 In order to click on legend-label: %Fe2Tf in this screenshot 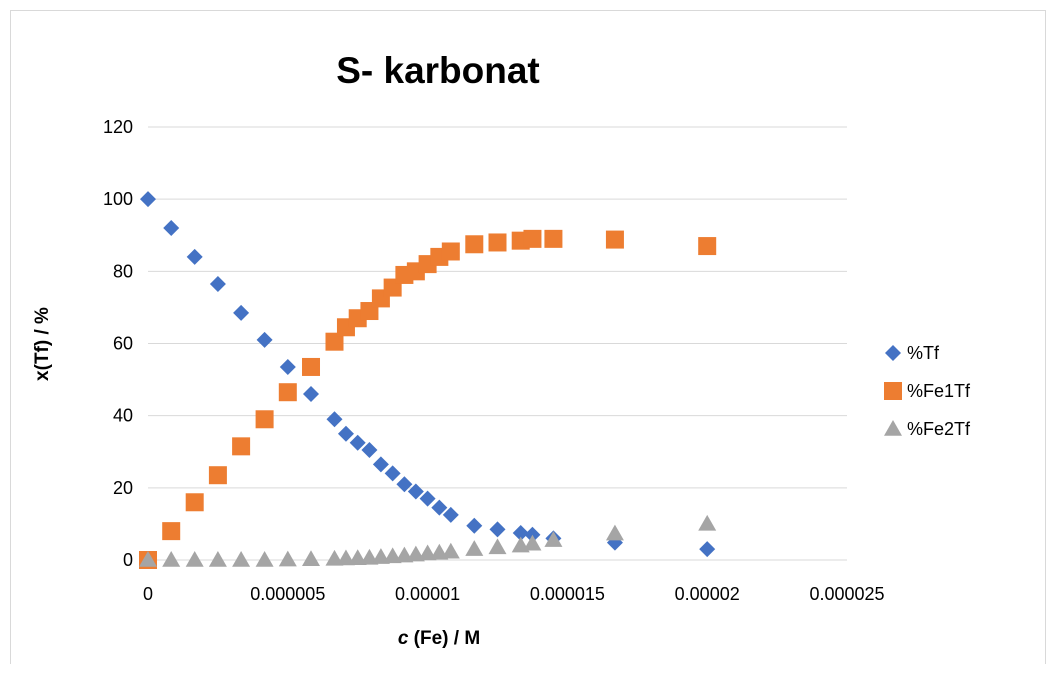, I will do `click(939, 429)`.